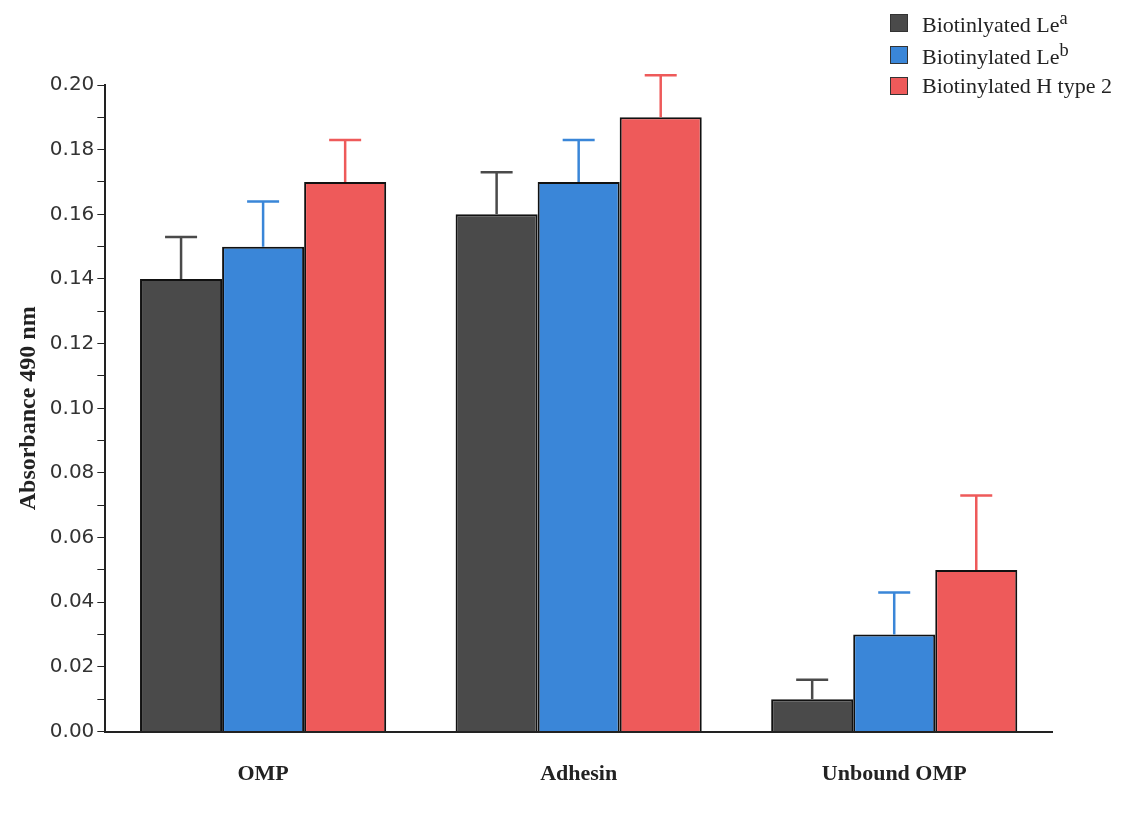  What do you see at coordinates (72, 83) in the screenshot?
I see `y-tick-label: 0.20` at bounding box center [72, 83].